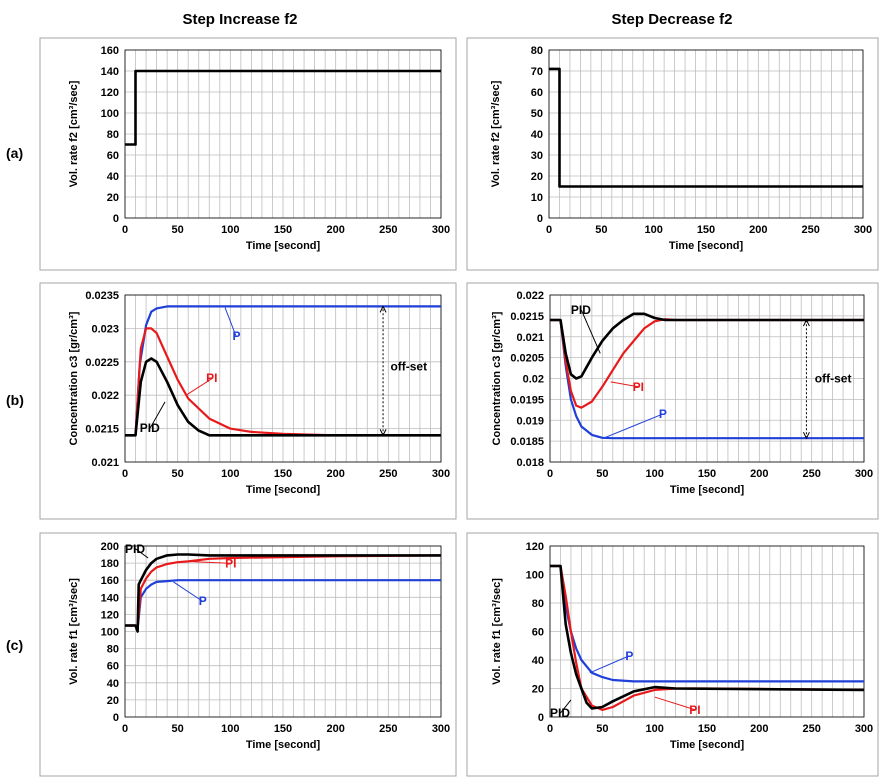 This screenshot has width=881, height=780. What do you see at coordinates (110, 598) in the screenshot?
I see `y-tick-label: 140` at bounding box center [110, 598].